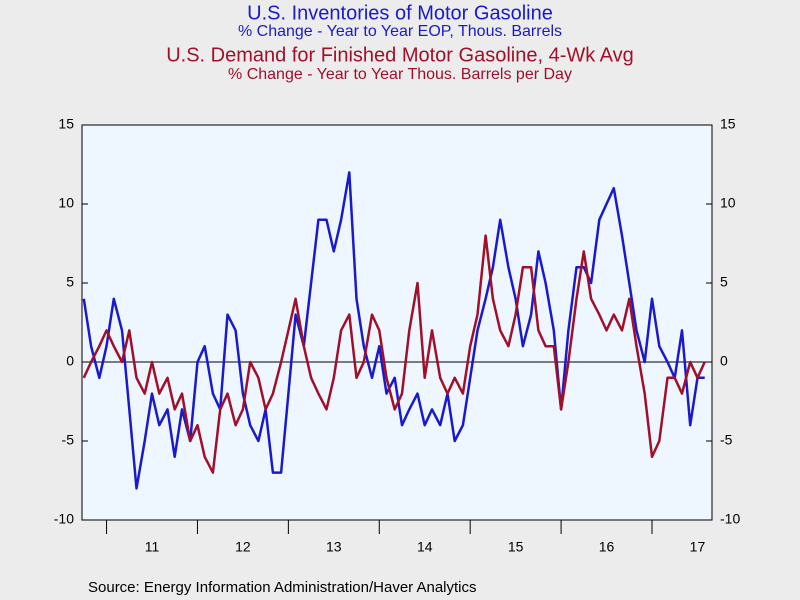 The width and height of the screenshot is (800, 600). I want to click on y-tick-label: 0, so click(70, 361).